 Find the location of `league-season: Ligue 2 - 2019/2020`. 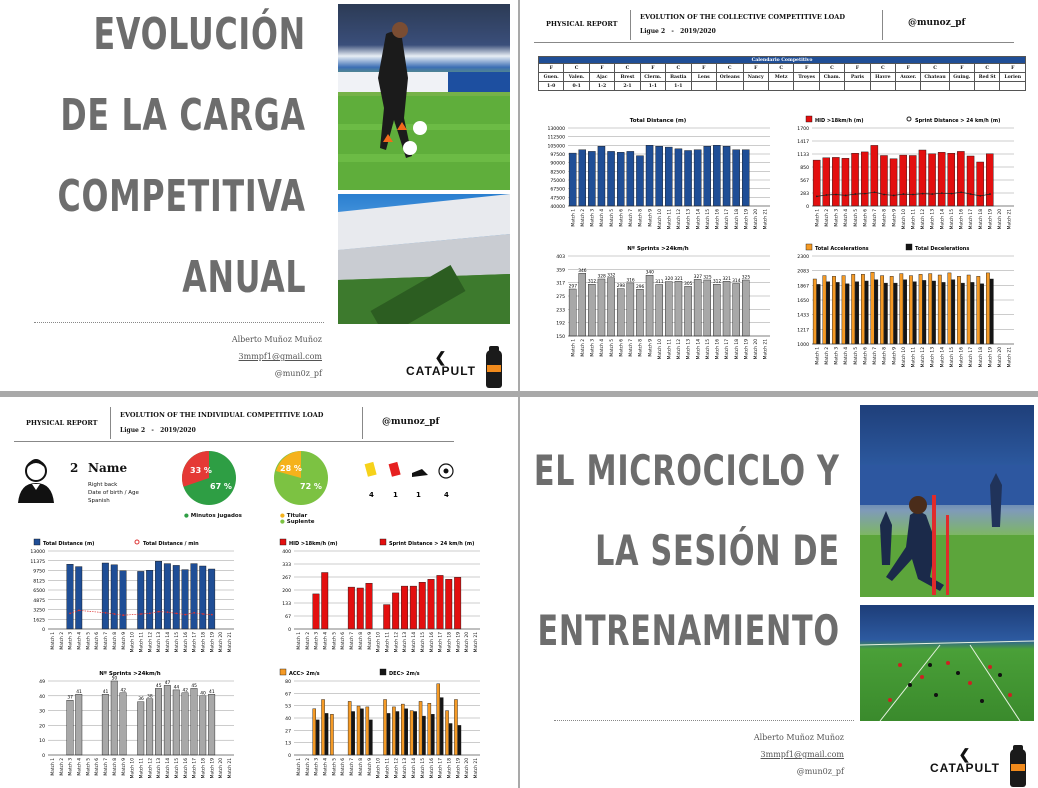

league-season: Ligue 2 - 2019/2020 is located at coordinates (678, 31).